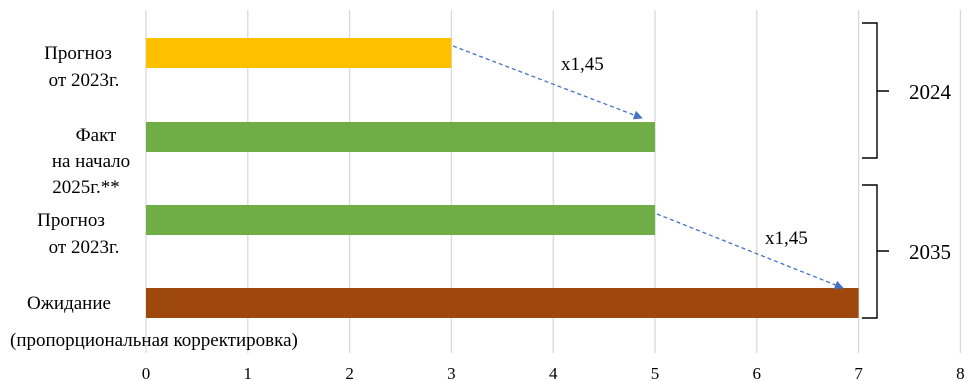 The image size is (970, 381). What do you see at coordinates (451, 372) in the screenshot?
I see `x-tick-label: 3` at bounding box center [451, 372].